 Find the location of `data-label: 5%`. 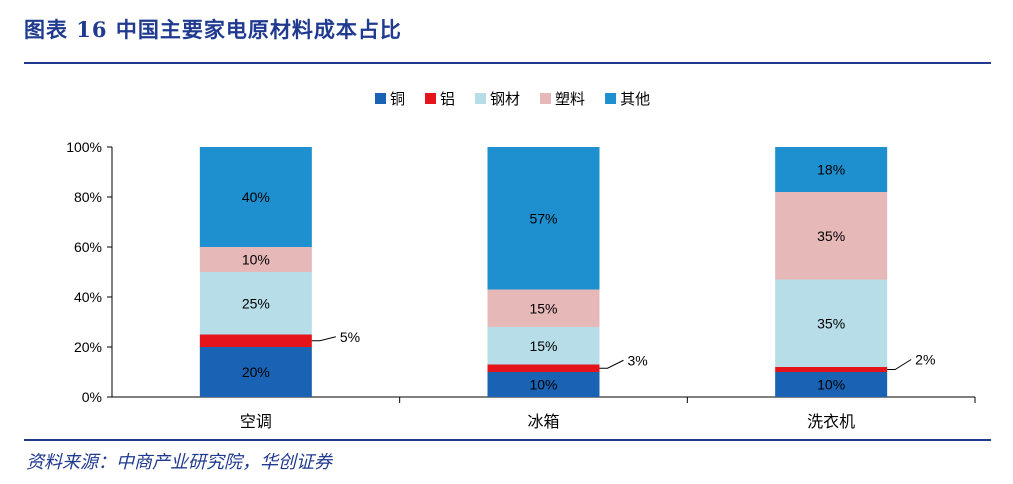

data-label: 5% is located at coordinates (350, 337).